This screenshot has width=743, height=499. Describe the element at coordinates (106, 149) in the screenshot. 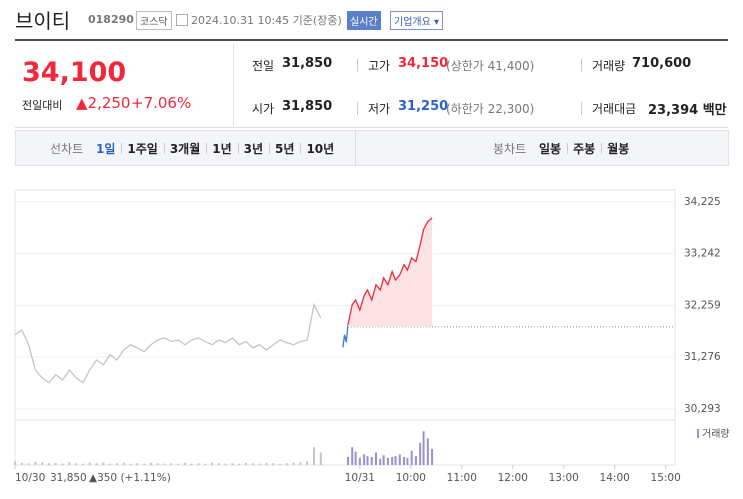

I see `period-tab: 1일` at that location.